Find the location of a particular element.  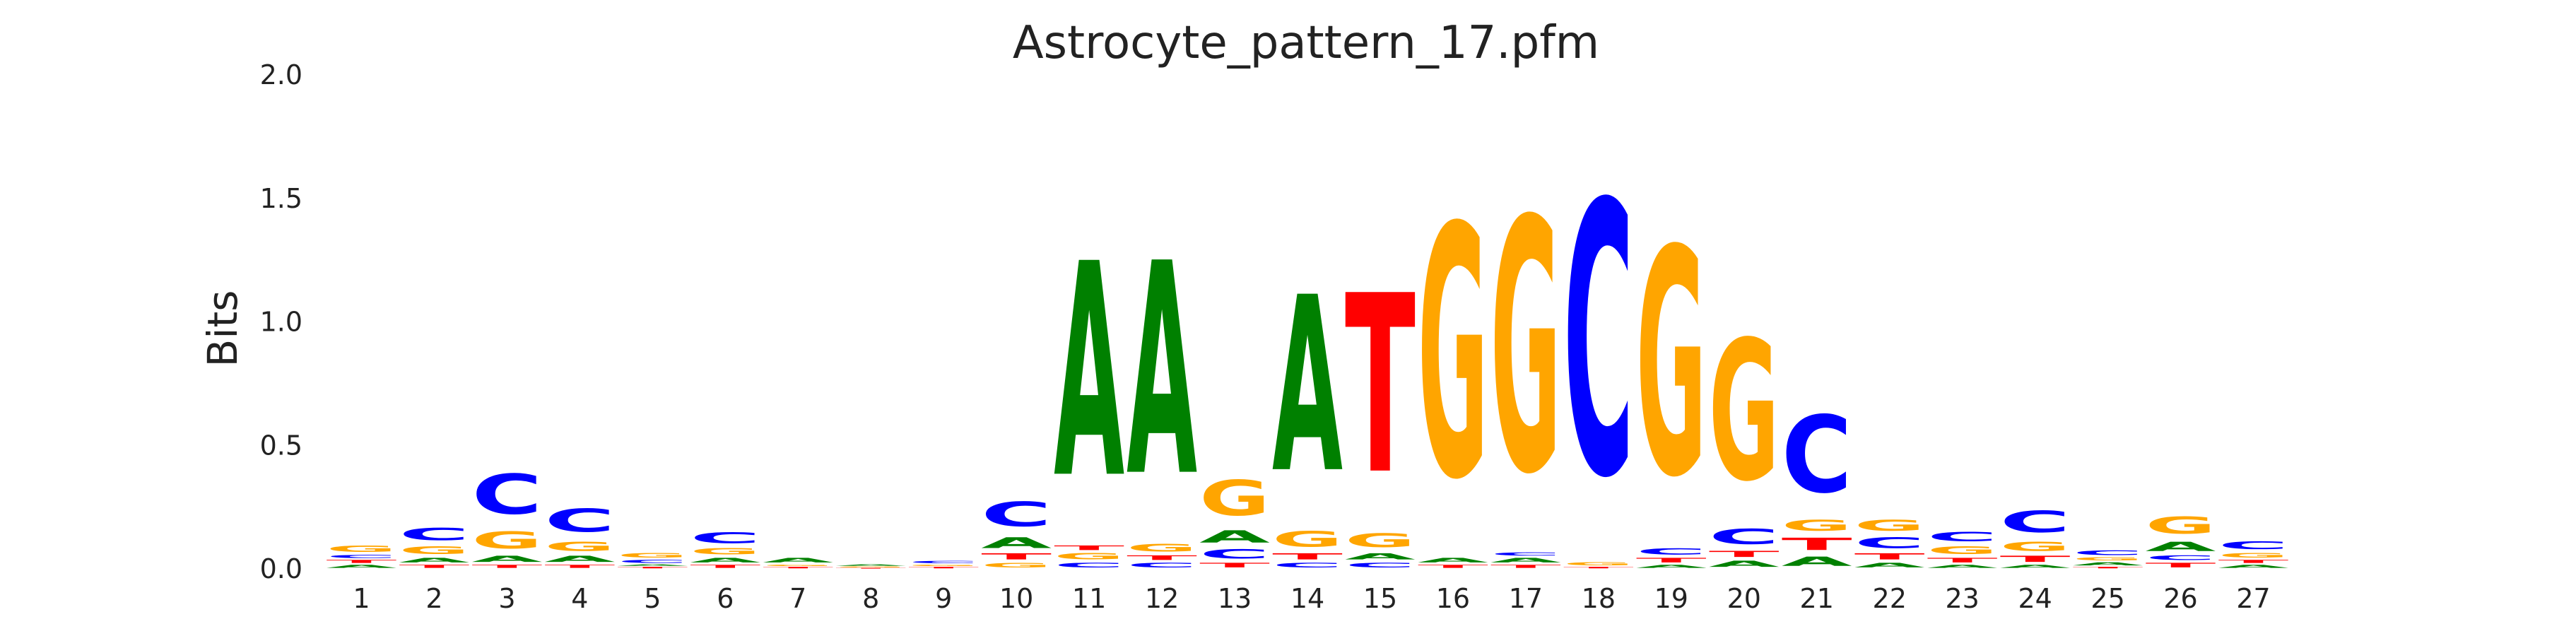

x-tick-label: 20 is located at coordinates (1744, 598).